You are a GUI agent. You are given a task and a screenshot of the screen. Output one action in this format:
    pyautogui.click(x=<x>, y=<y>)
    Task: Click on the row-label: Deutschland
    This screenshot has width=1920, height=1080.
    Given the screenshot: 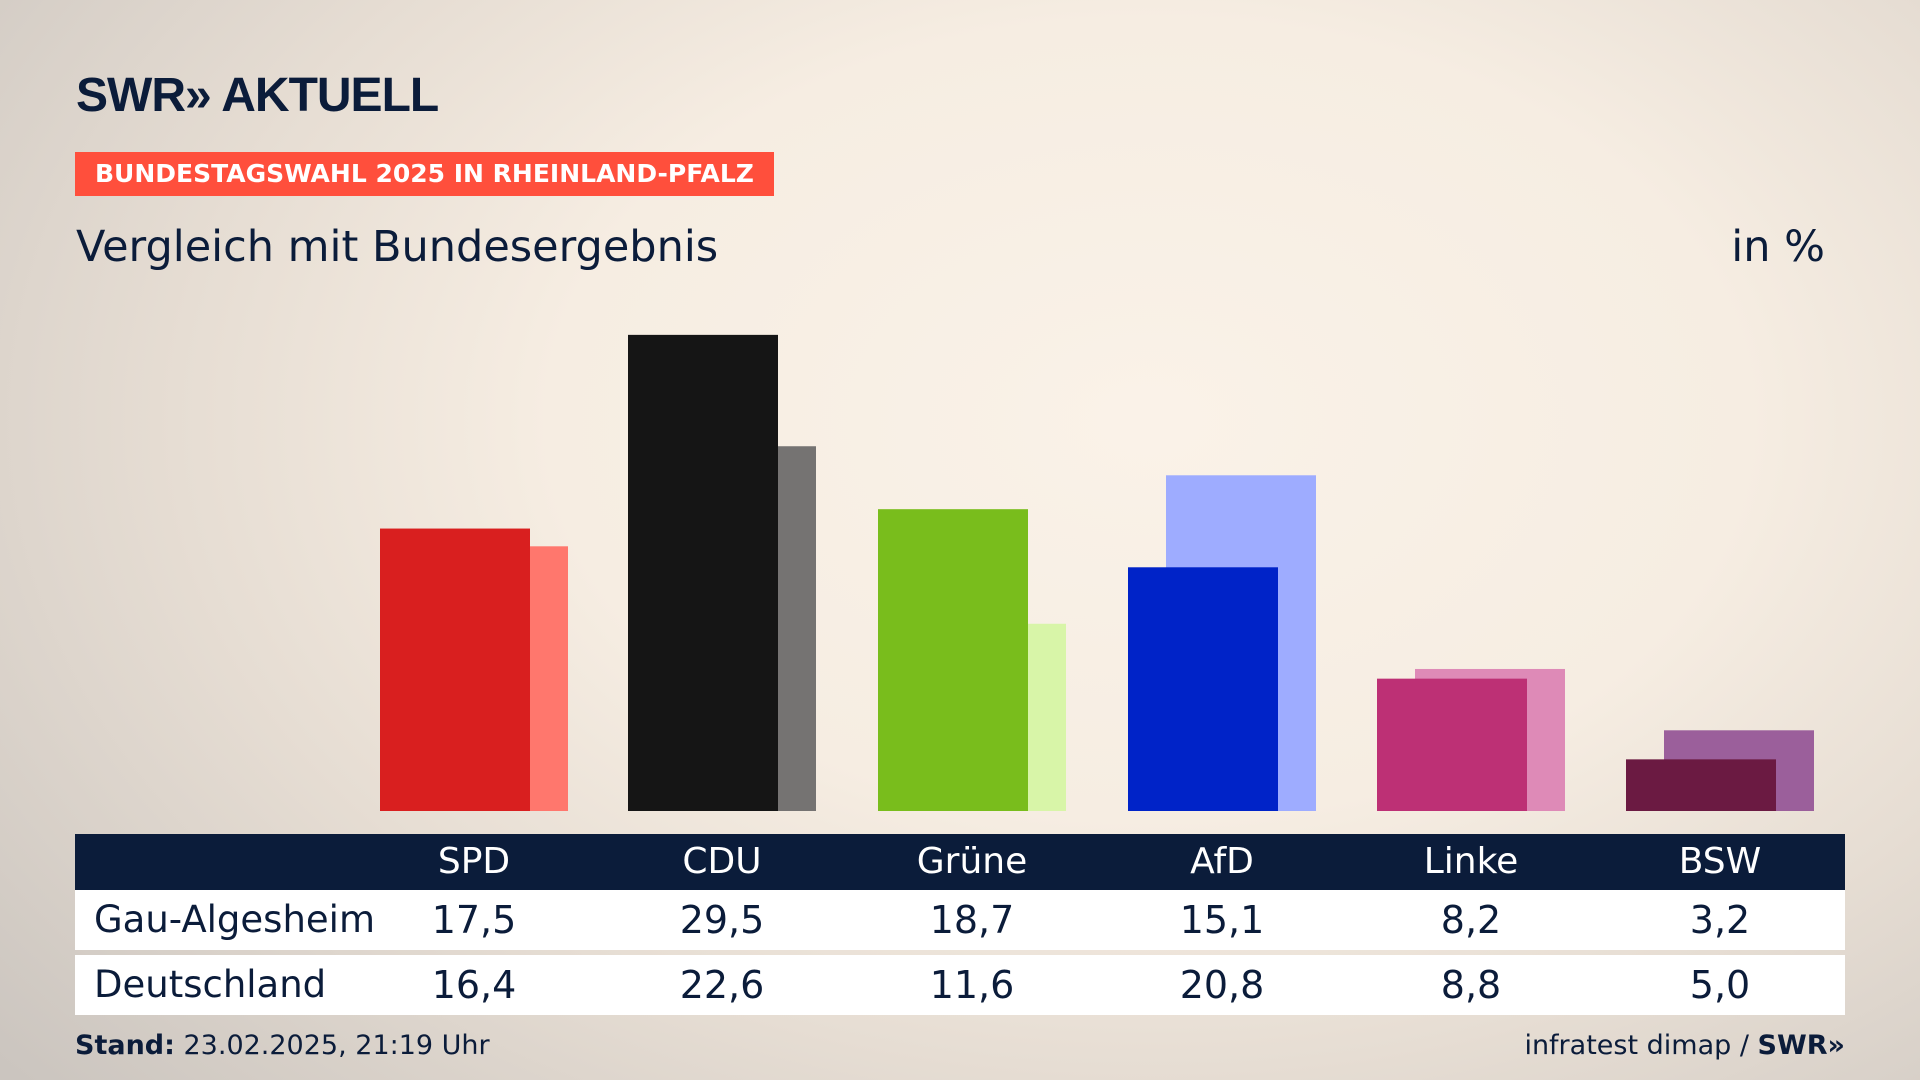 What is the action you would take?
    pyautogui.click(x=210, y=984)
    